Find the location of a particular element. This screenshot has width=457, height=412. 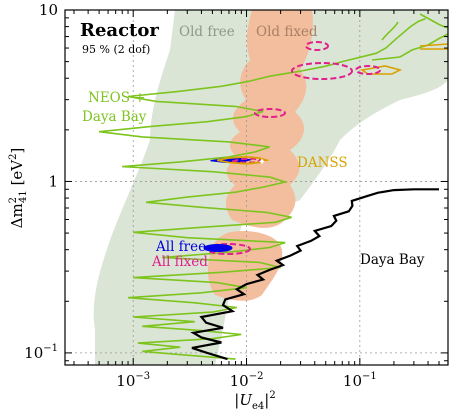

x-axis-title: |Ue4|2 is located at coordinates (254, 401).